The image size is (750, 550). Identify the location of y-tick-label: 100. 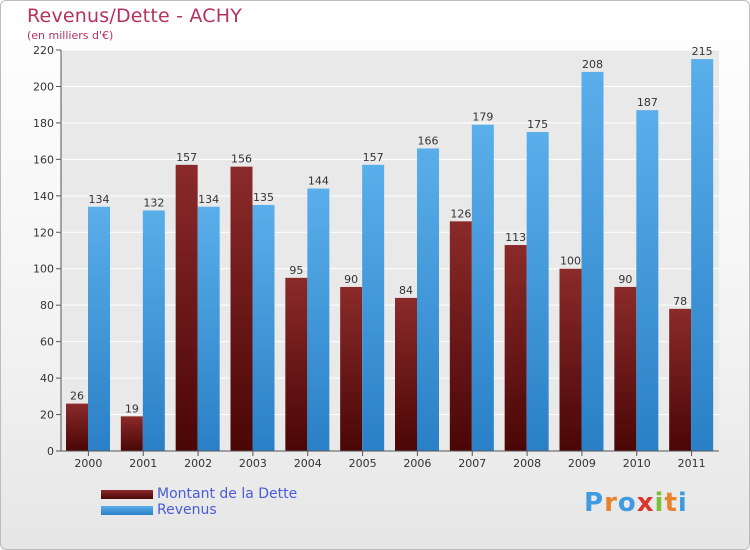
(43, 269).